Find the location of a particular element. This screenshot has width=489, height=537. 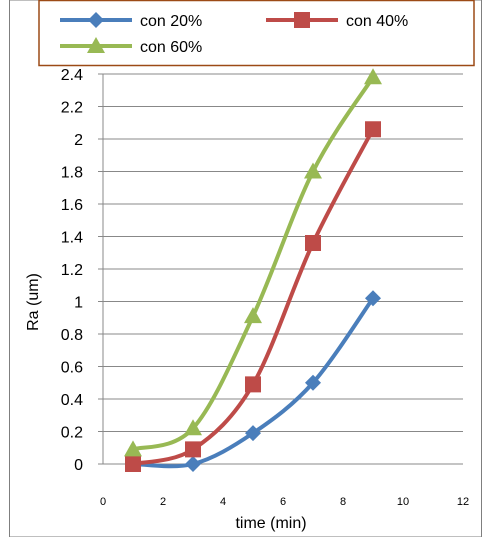

legend-label: con 20% is located at coordinates (171, 21).